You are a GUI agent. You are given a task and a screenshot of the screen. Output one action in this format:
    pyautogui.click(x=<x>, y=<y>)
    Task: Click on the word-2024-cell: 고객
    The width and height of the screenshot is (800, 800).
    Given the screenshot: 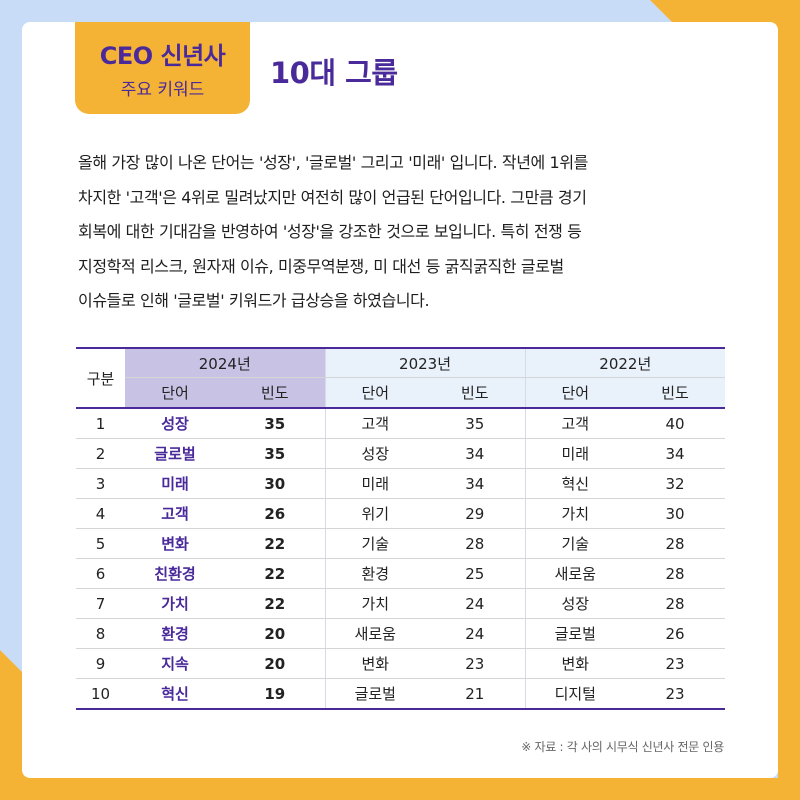 What is the action you would take?
    pyautogui.click(x=175, y=513)
    